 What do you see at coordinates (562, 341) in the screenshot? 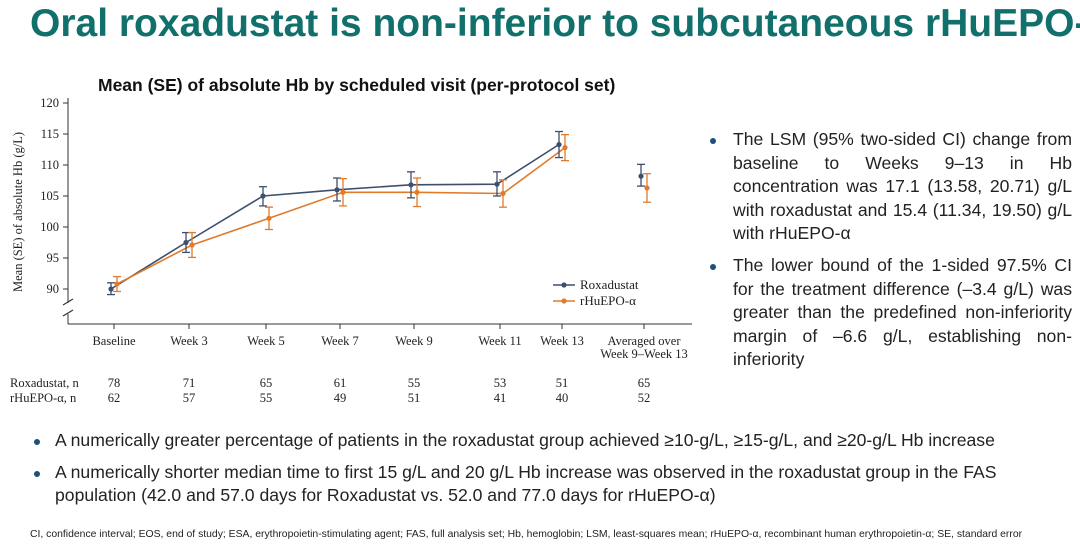
I see `x-tick-label: Week 13` at bounding box center [562, 341].